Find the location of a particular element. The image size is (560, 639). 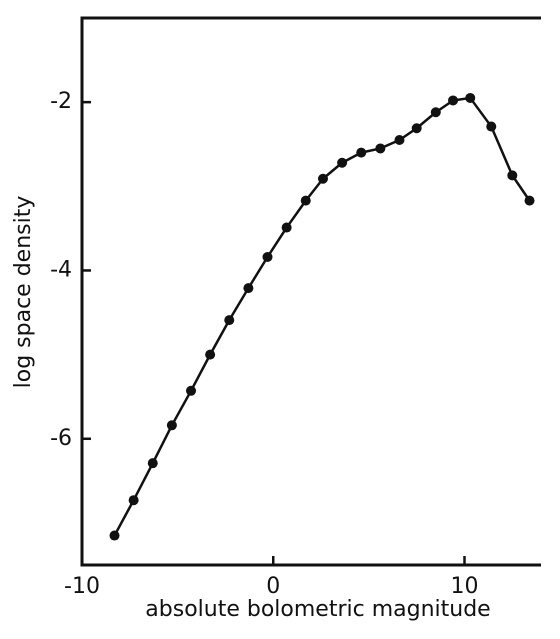

y-tick-label: -2 is located at coordinates (61, 101).